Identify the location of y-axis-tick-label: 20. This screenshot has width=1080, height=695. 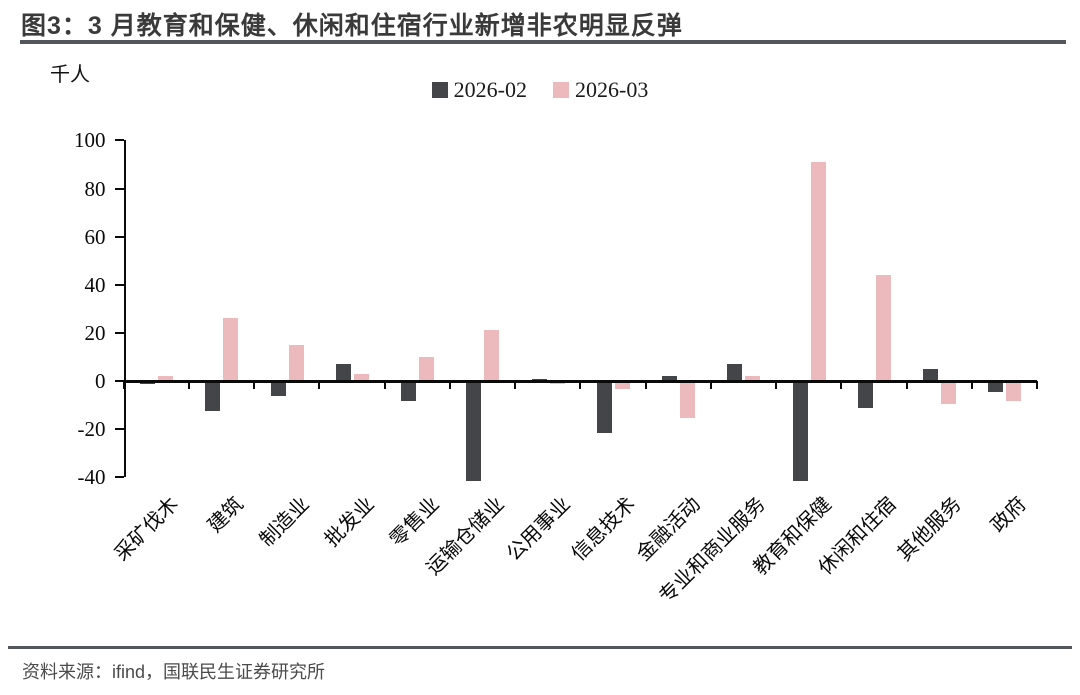
(95, 332).